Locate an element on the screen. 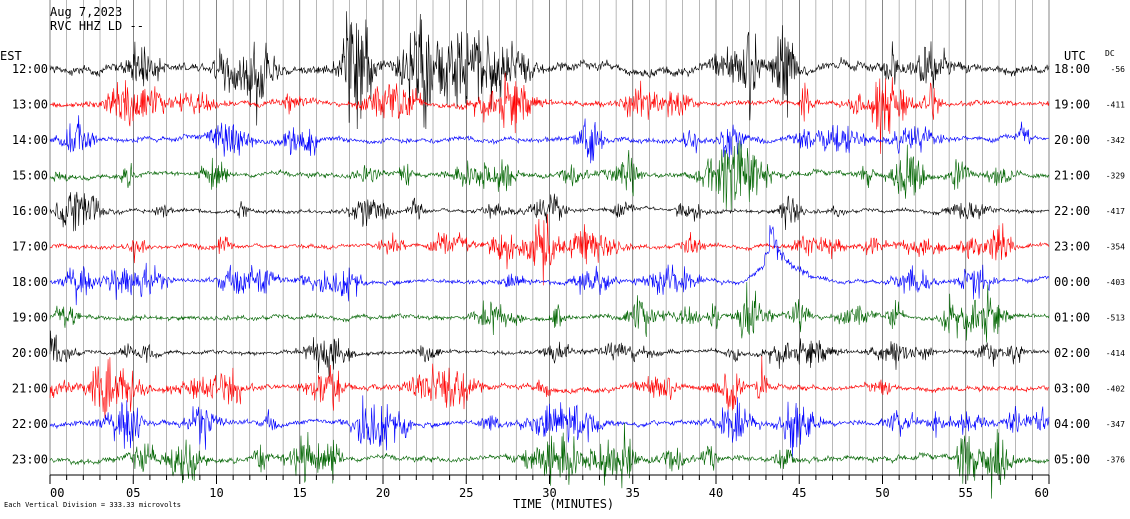  dc-offset-label: -411 is located at coordinates (1115, 105).